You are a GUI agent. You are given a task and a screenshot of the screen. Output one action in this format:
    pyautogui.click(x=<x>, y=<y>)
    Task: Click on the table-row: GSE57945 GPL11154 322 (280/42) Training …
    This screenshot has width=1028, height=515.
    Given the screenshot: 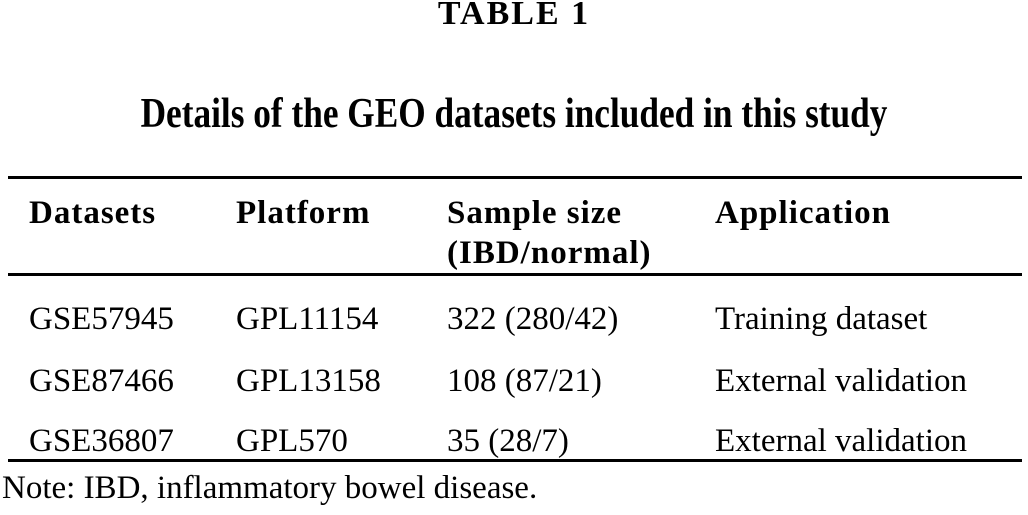 What is the action you would take?
    pyautogui.click(x=515, y=306)
    